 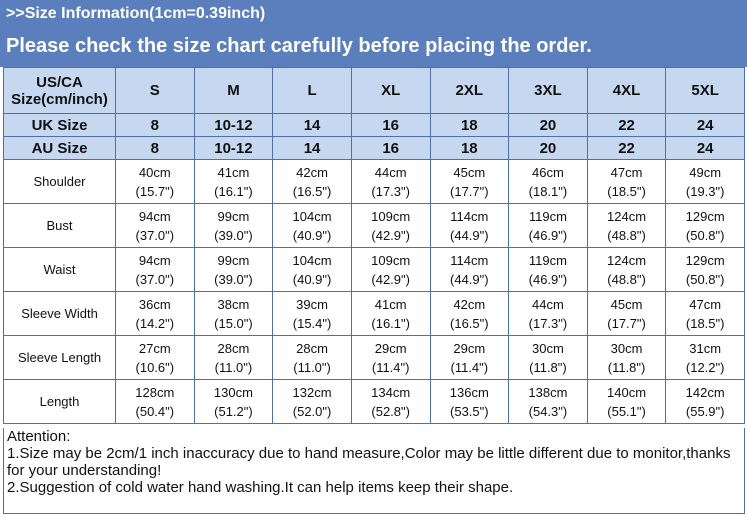 What do you see at coordinates (469, 172) in the screenshot?
I see `measurement-cm: 45cm` at bounding box center [469, 172].